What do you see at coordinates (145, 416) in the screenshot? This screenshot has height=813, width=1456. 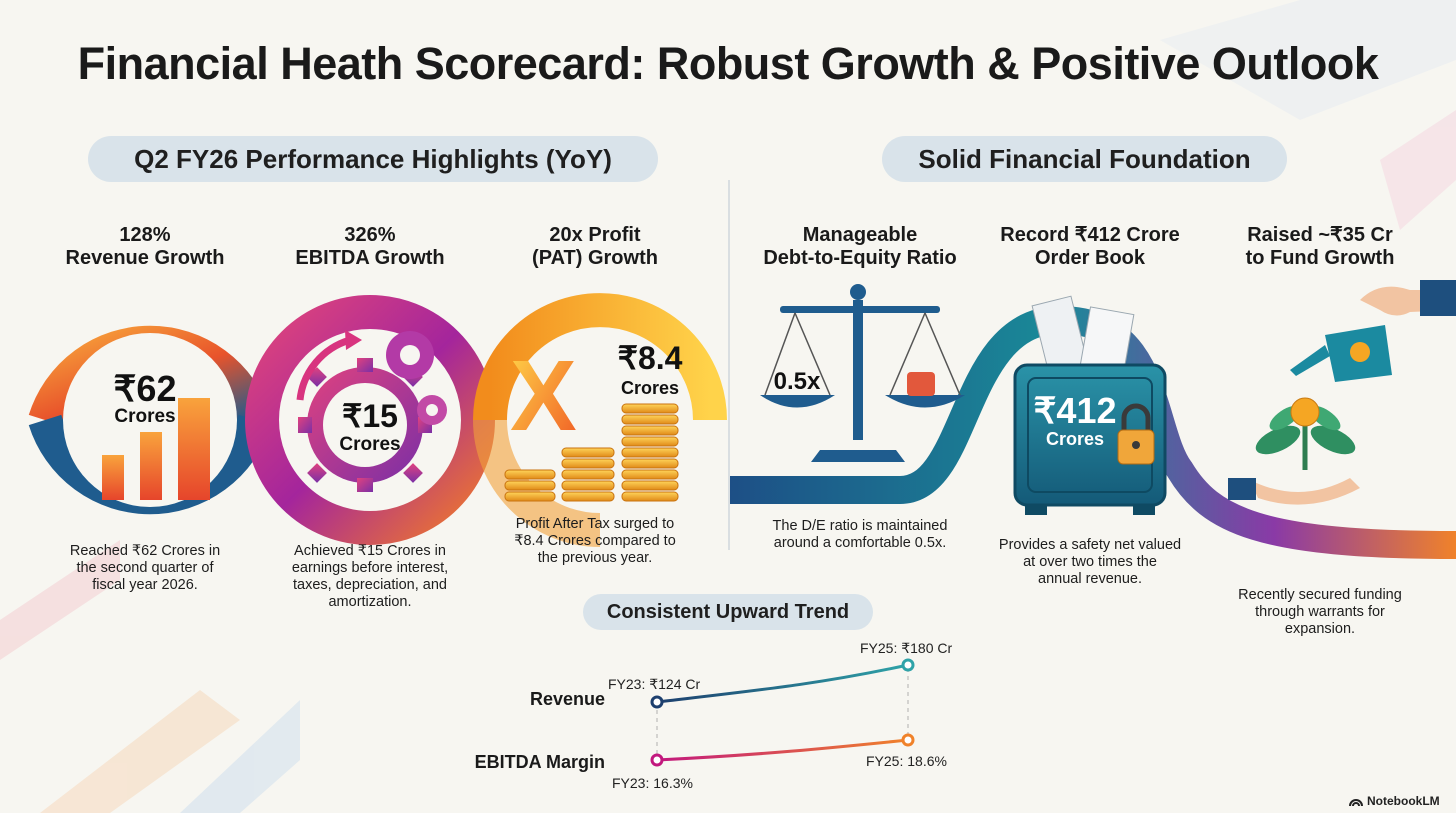 I see `revenue-unit: Crores` at bounding box center [145, 416].